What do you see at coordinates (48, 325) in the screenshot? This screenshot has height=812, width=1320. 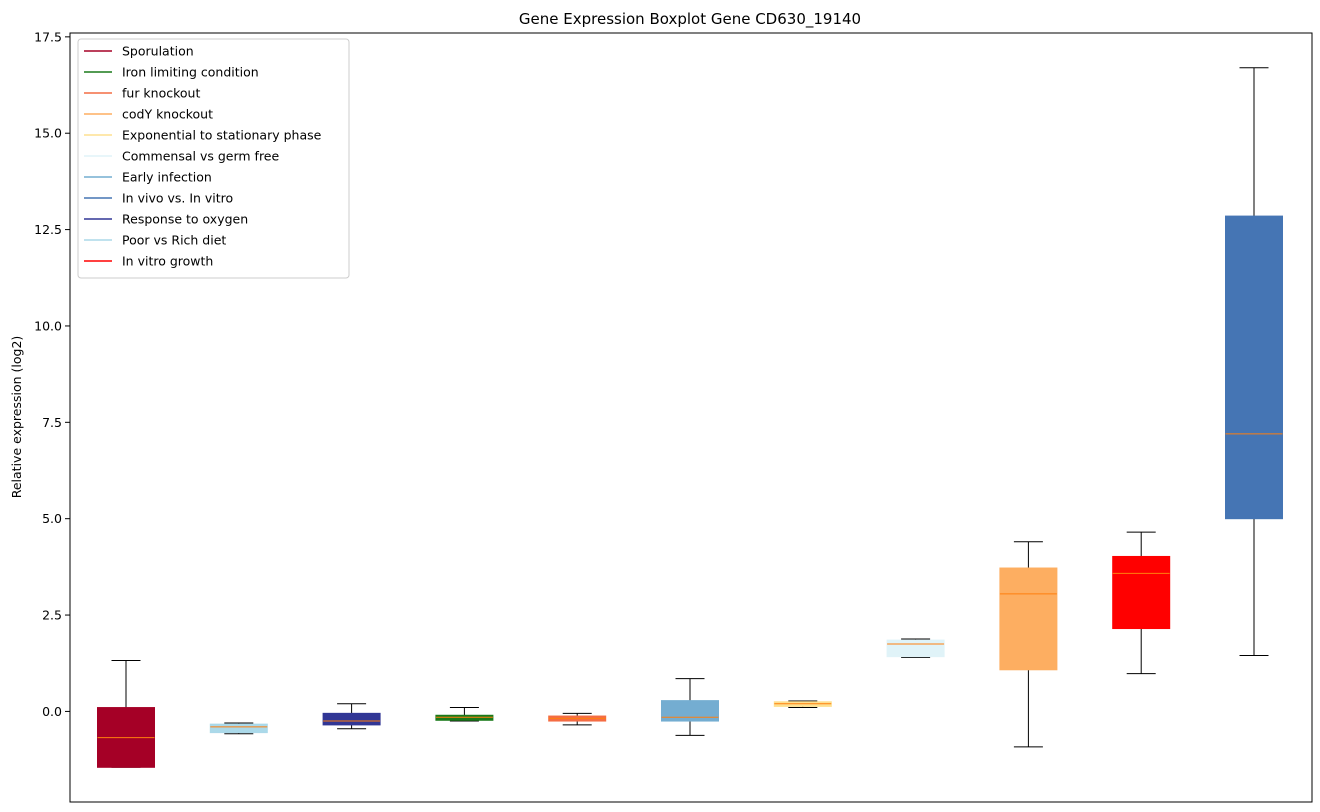 I see `y-tick-label: 10.0` at bounding box center [48, 325].